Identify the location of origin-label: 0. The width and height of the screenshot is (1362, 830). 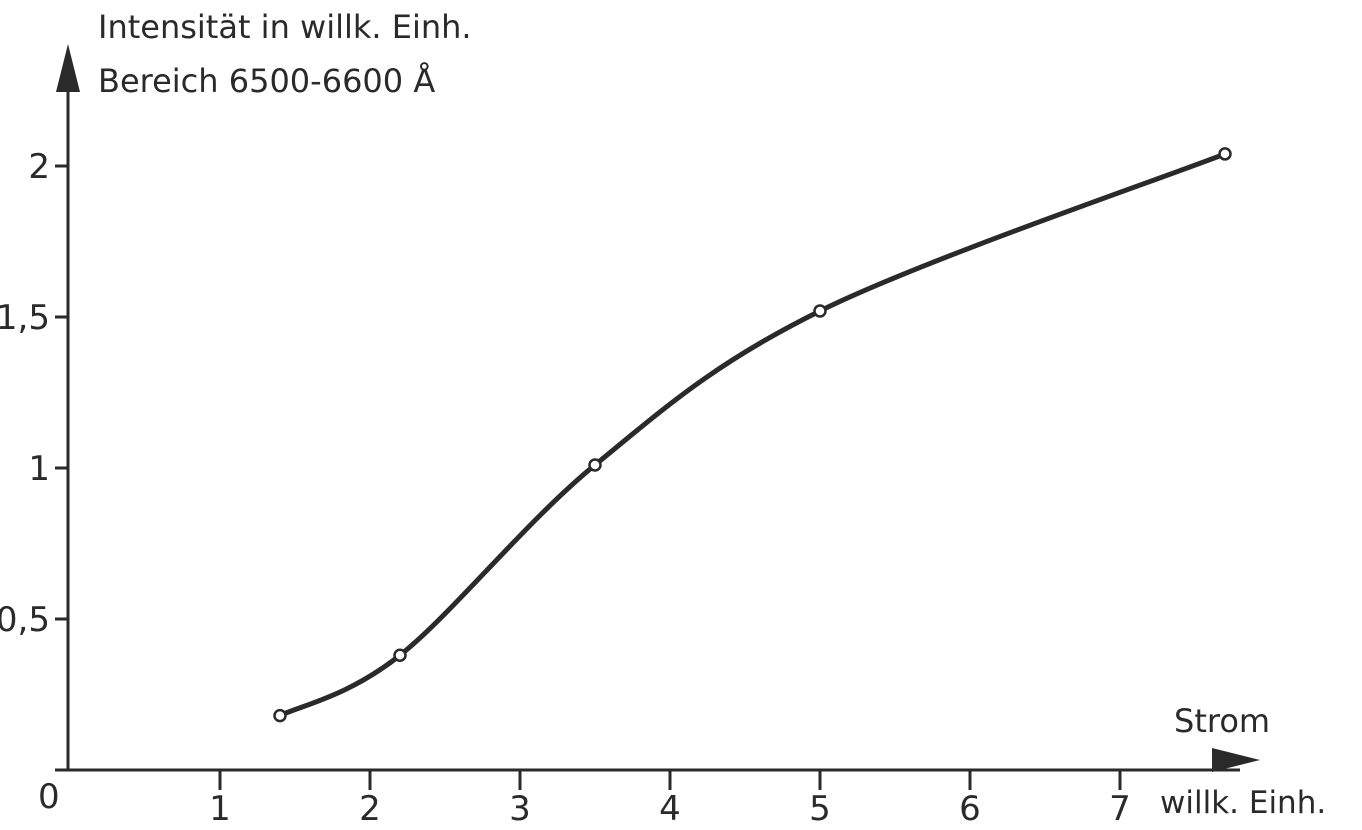
(49, 797).